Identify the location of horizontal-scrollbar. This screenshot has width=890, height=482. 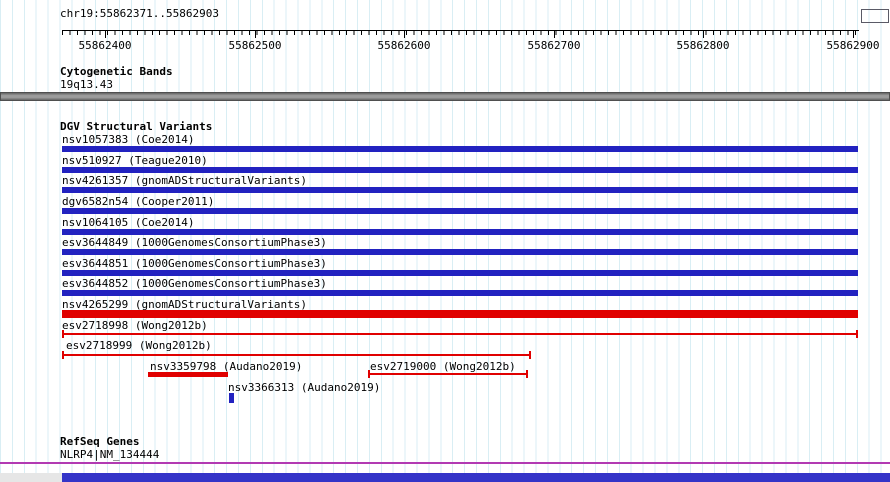
(445, 477).